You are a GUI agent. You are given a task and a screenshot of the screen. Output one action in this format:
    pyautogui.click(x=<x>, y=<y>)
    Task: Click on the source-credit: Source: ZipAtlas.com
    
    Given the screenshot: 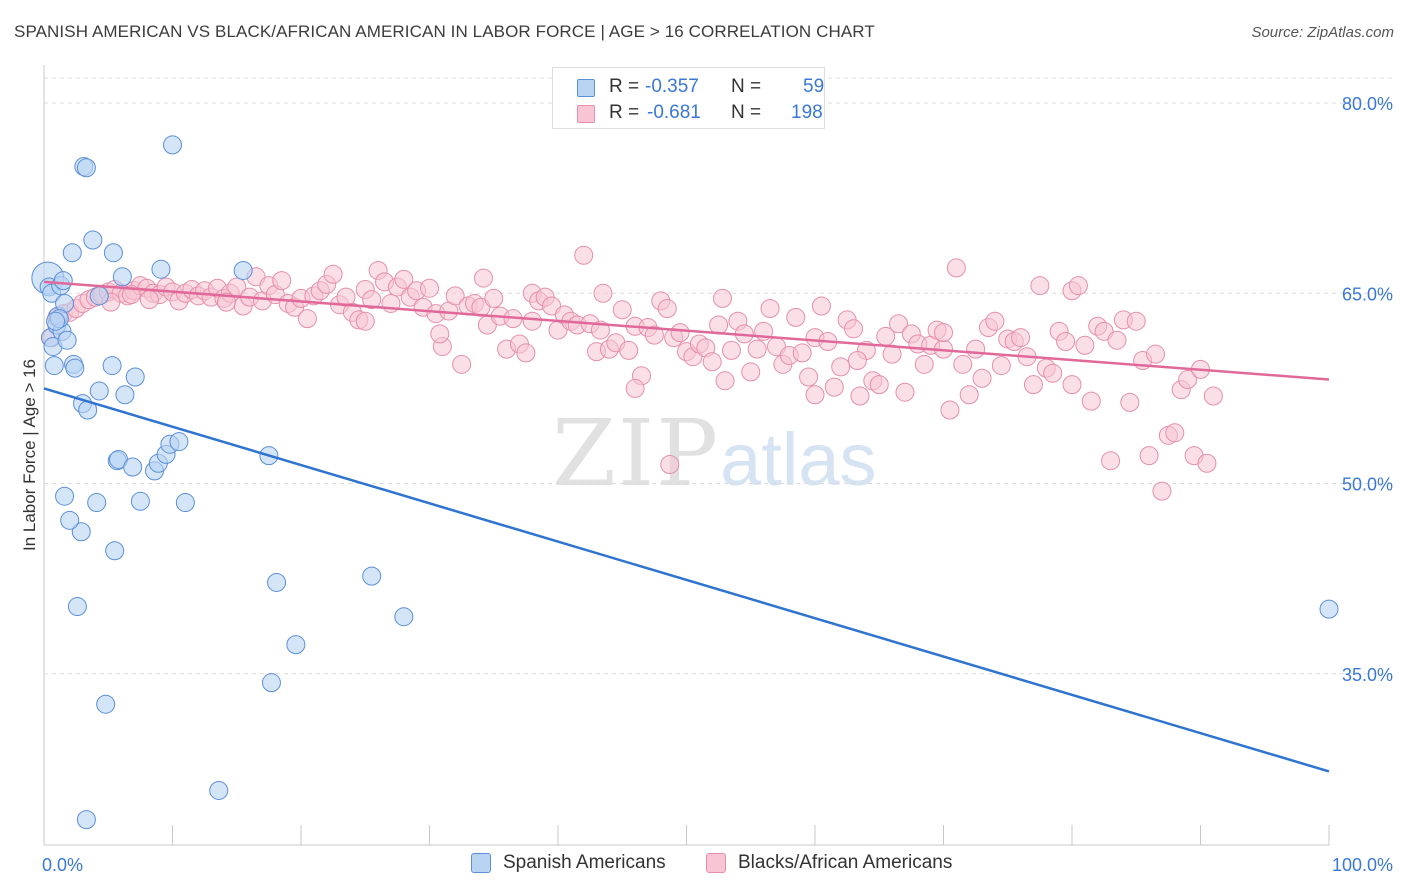 What is the action you would take?
    pyautogui.click(x=1322, y=32)
    